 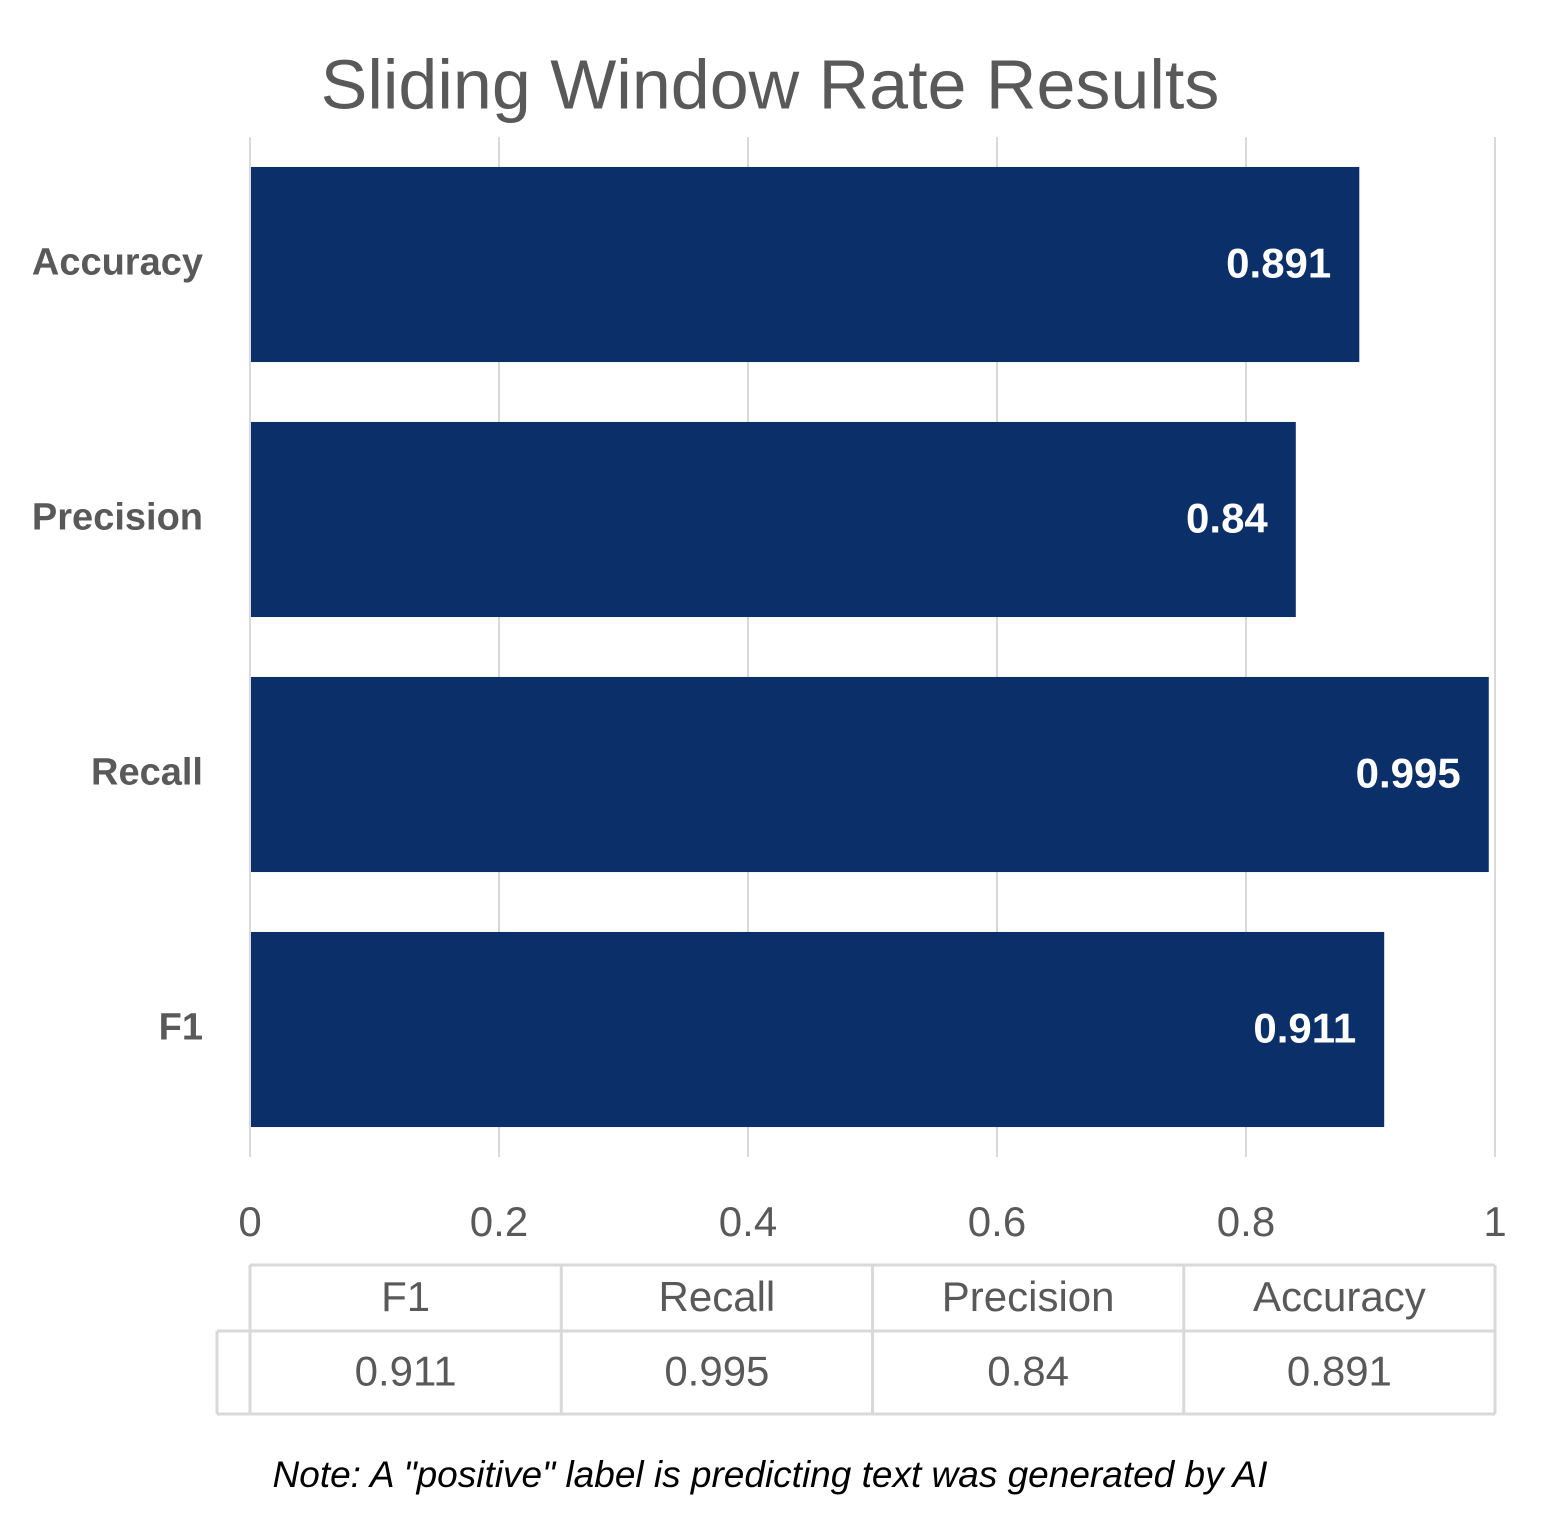 I want to click on table-header: F1, so click(x=405, y=1296).